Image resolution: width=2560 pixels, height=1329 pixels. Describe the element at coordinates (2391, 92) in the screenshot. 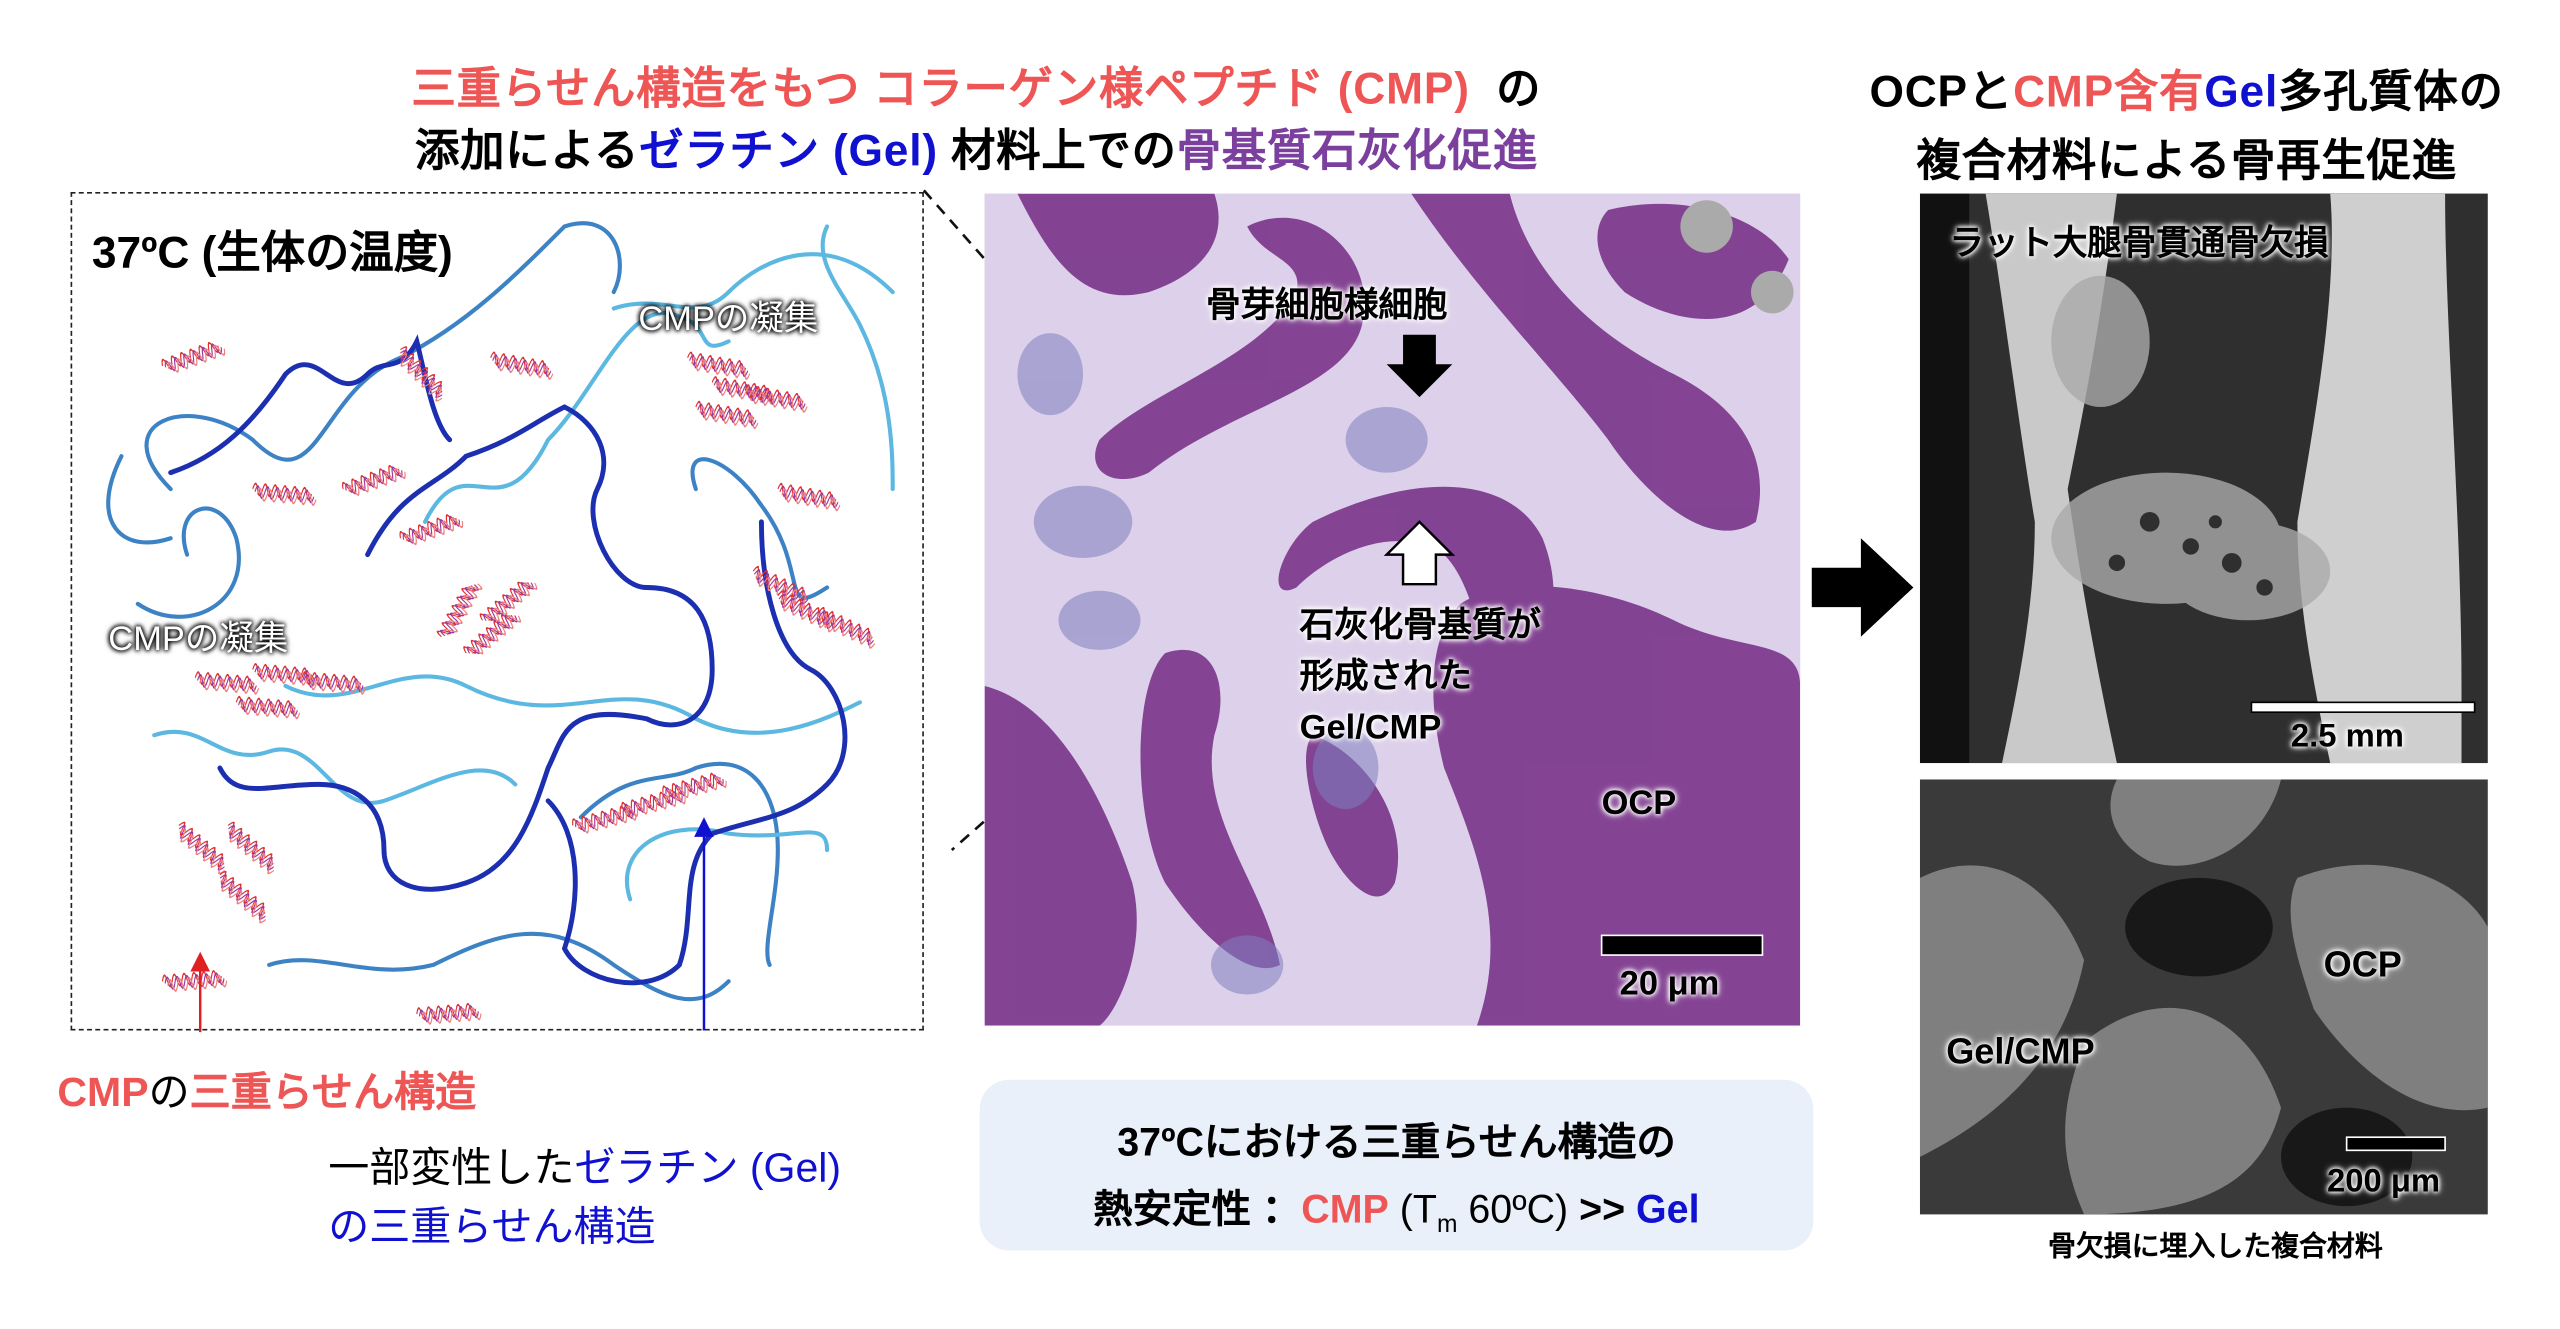

I see `right-title-porous: 多孔質体の` at that location.